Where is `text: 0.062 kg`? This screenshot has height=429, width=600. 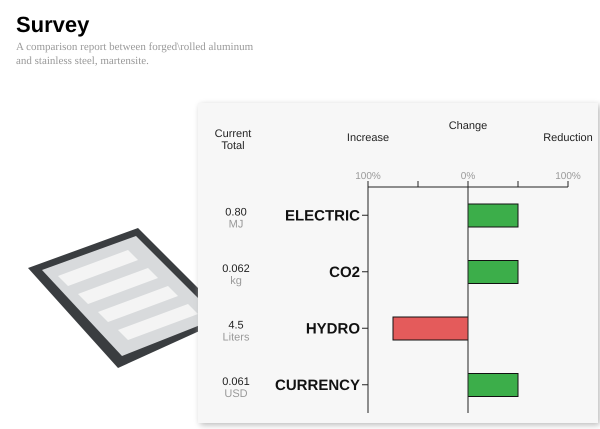 text: 0.062 kg is located at coordinates (236, 274).